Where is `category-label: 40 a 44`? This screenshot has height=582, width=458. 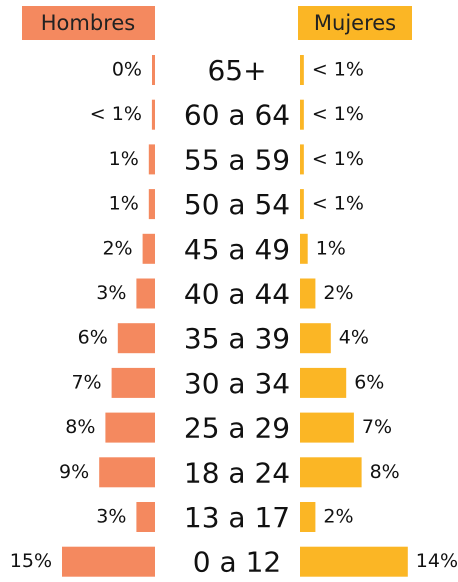 category-label: 40 a 44 is located at coordinates (237, 294).